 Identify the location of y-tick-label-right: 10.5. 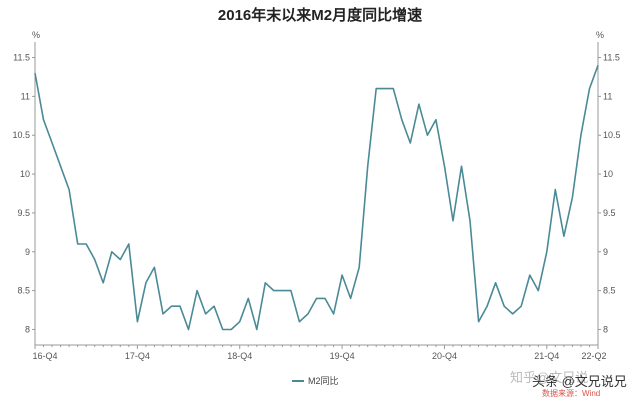
(612, 135).